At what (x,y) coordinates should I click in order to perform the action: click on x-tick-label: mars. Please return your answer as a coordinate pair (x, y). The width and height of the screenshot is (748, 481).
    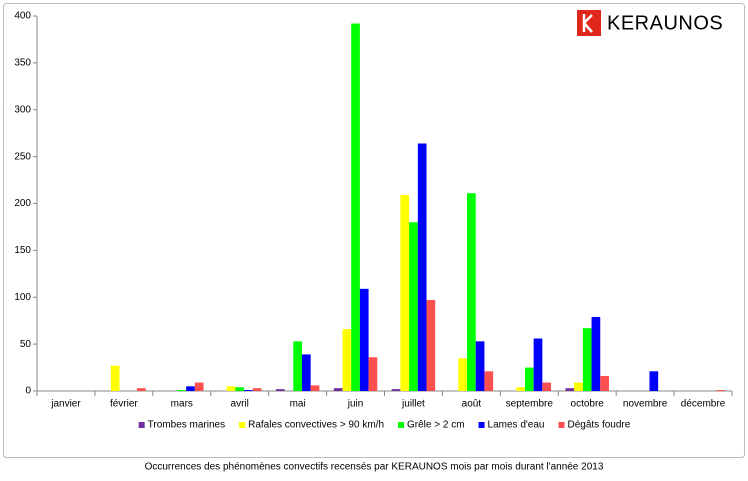
    Looking at the image, I should click on (182, 404).